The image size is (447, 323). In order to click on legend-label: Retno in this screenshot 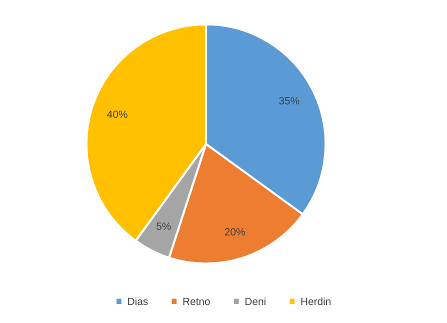, I will do `click(196, 302)`.